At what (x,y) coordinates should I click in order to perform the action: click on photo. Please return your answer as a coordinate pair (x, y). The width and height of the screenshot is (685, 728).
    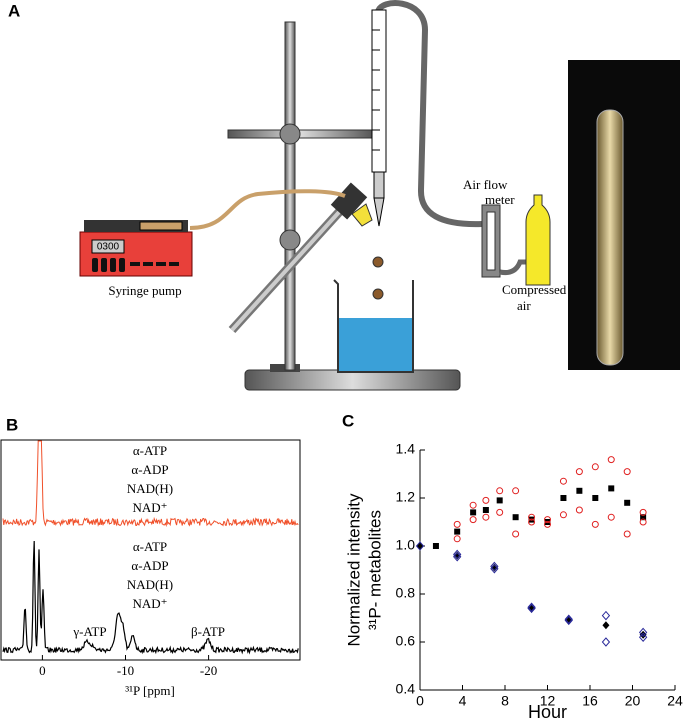
    Looking at the image, I should click on (624, 215).